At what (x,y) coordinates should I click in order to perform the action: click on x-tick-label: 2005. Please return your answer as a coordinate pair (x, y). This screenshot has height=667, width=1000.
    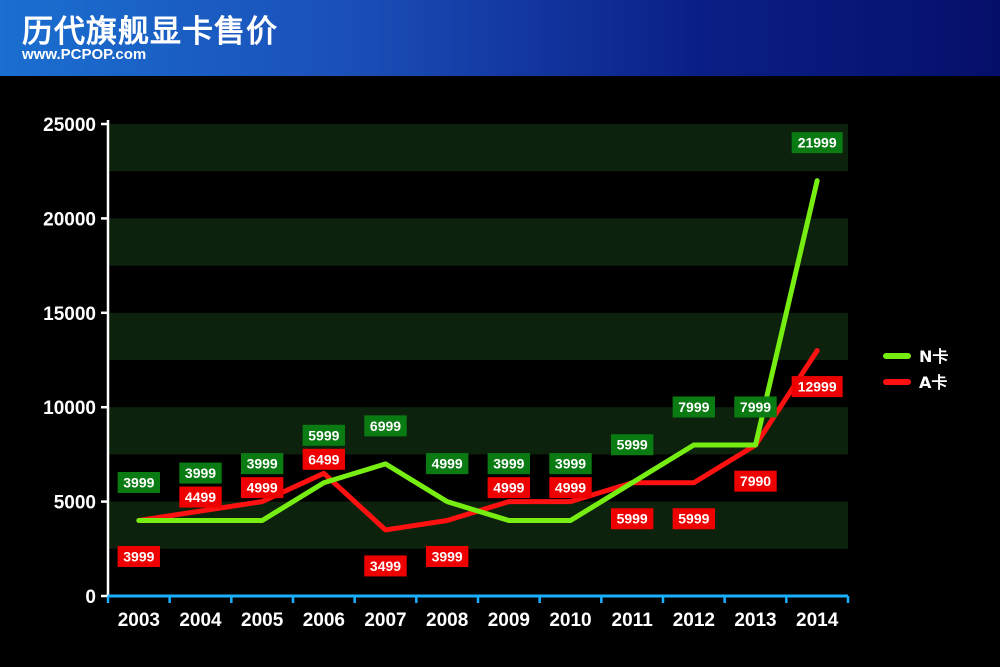
    Looking at the image, I should click on (262, 620).